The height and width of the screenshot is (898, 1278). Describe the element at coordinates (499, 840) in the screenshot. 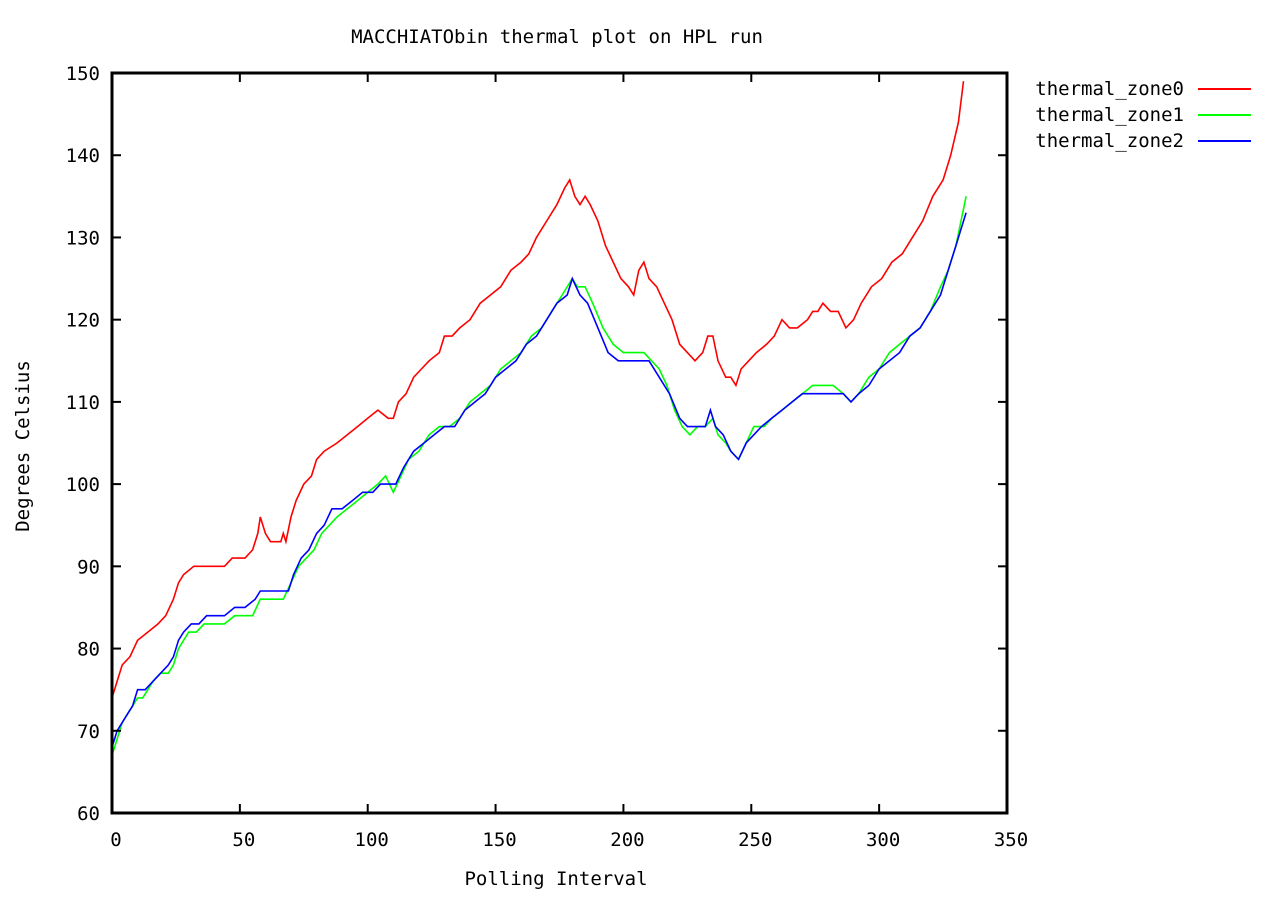

I see `x-tick-label: 150` at that location.